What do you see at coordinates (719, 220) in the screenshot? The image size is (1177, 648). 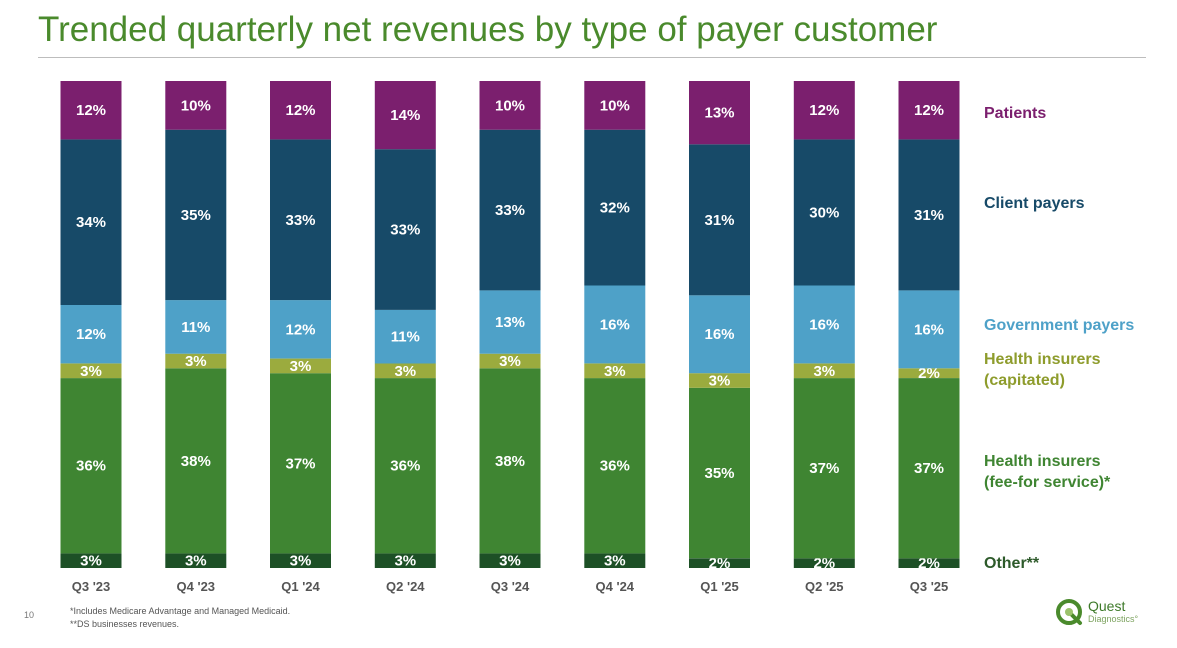 I see `data-label: 31%` at bounding box center [719, 220].